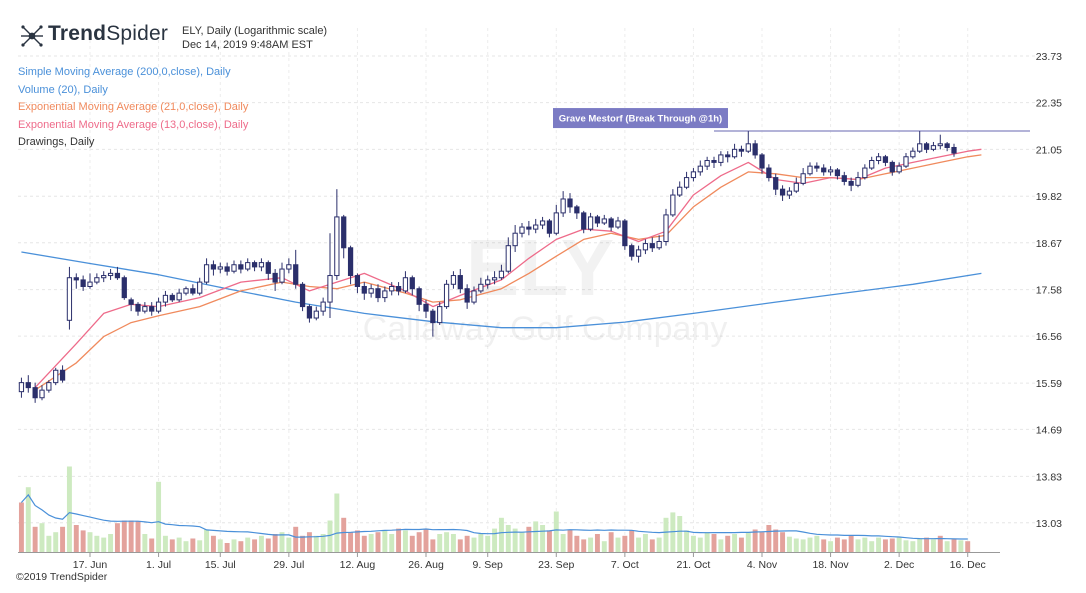 The width and height of the screenshot is (1086, 593). What do you see at coordinates (56, 142) in the screenshot?
I see `legend-drawings: Drawings, Daily` at bounding box center [56, 142].